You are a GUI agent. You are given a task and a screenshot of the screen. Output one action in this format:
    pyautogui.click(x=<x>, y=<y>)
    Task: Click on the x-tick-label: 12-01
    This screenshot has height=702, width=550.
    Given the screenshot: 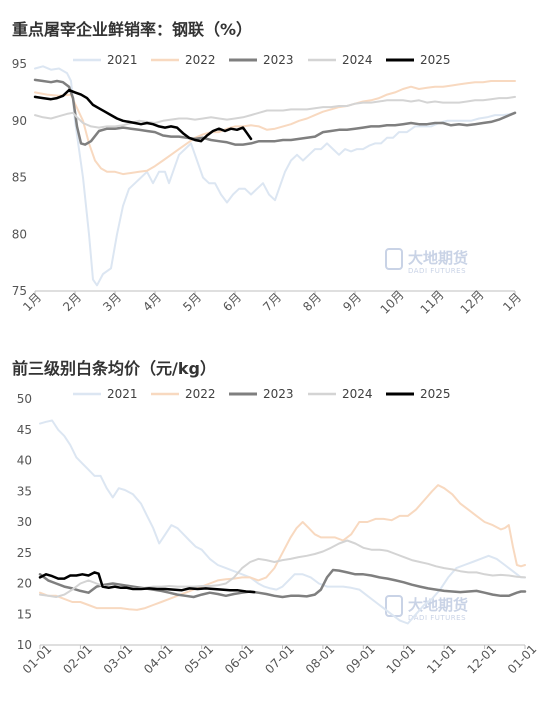 What is the action you would take?
    pyautogui.click(x=481, y=659)
    